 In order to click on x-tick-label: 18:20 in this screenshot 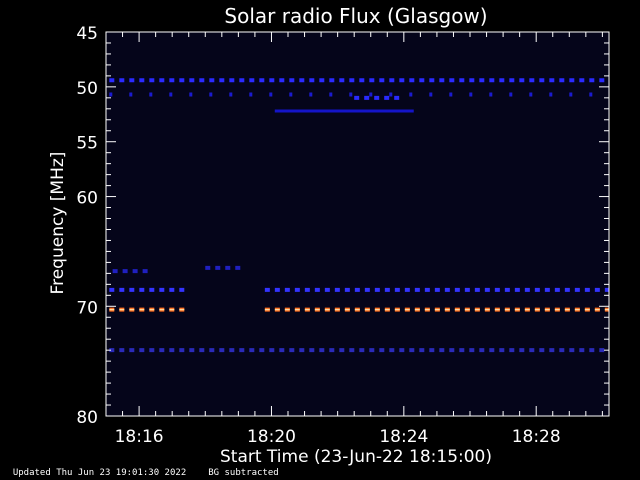, I will do `click(271, 437)`.